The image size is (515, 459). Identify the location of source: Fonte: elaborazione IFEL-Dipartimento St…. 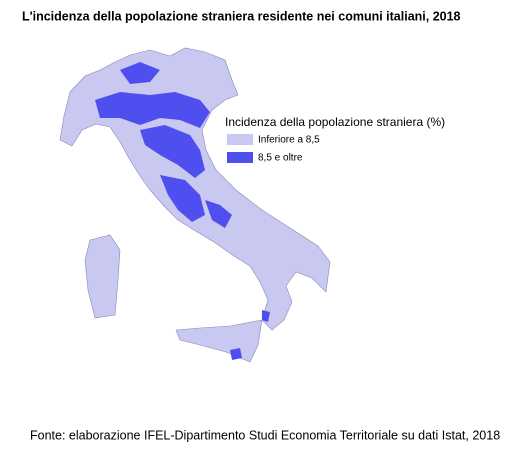
(265, 435).